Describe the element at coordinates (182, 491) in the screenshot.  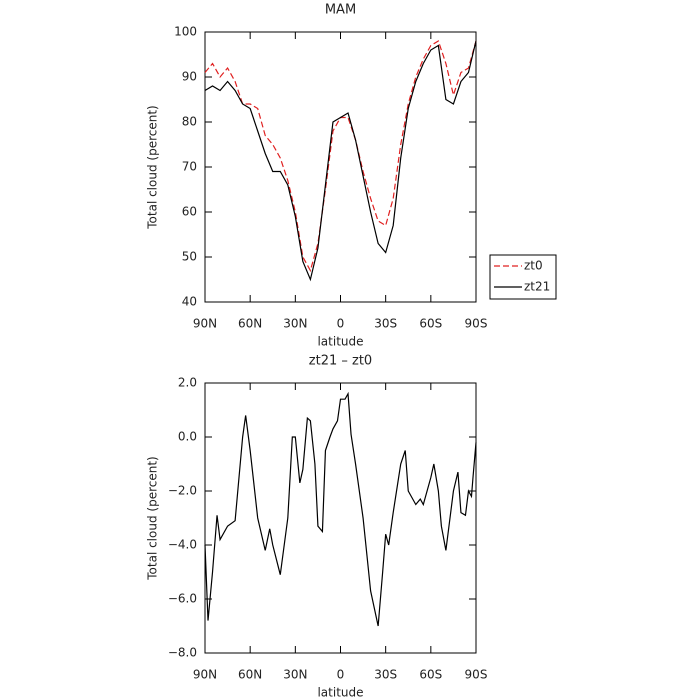
I see `y-tick-label: −2.0` at that location.